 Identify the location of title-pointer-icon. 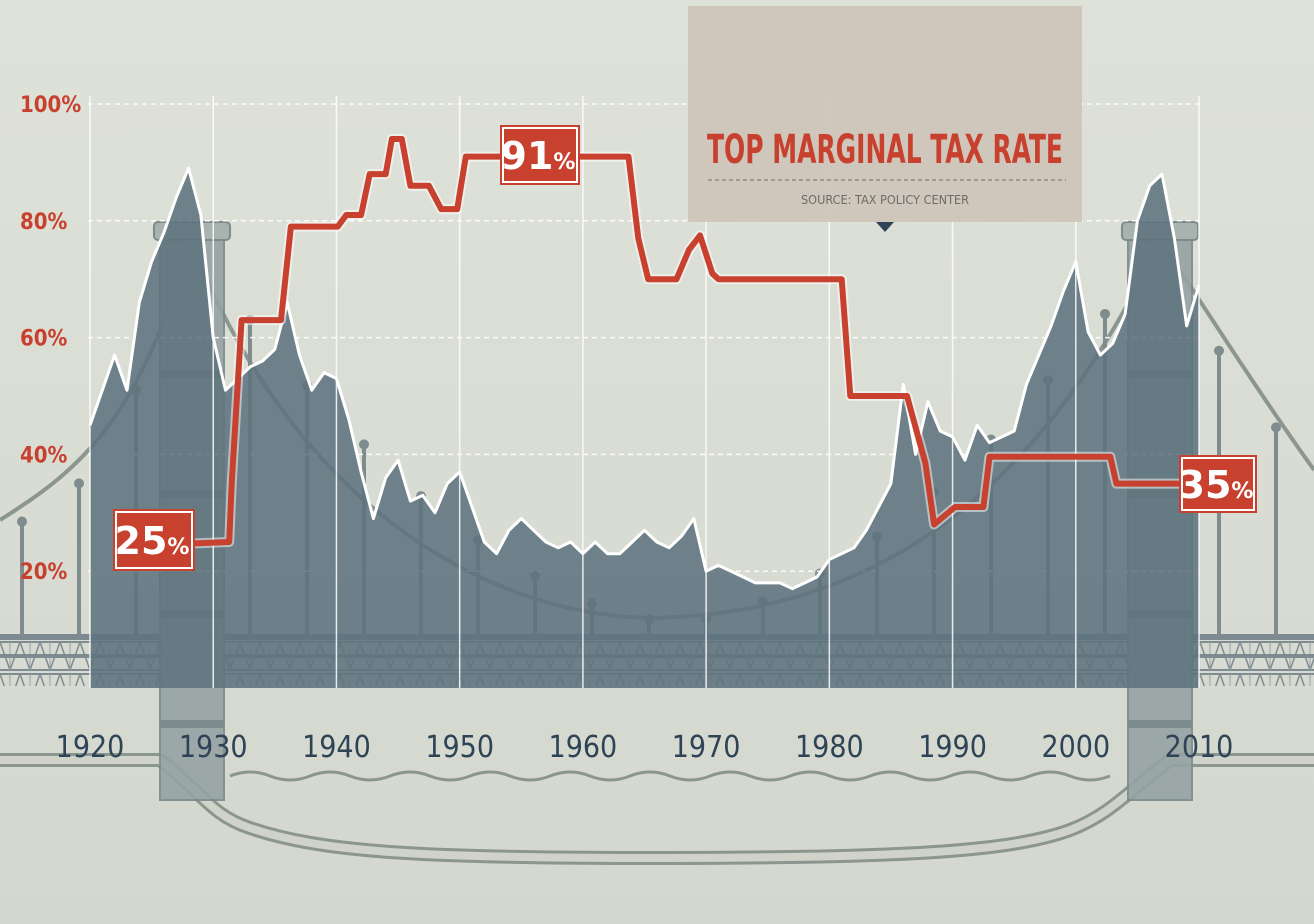
(885, 227).